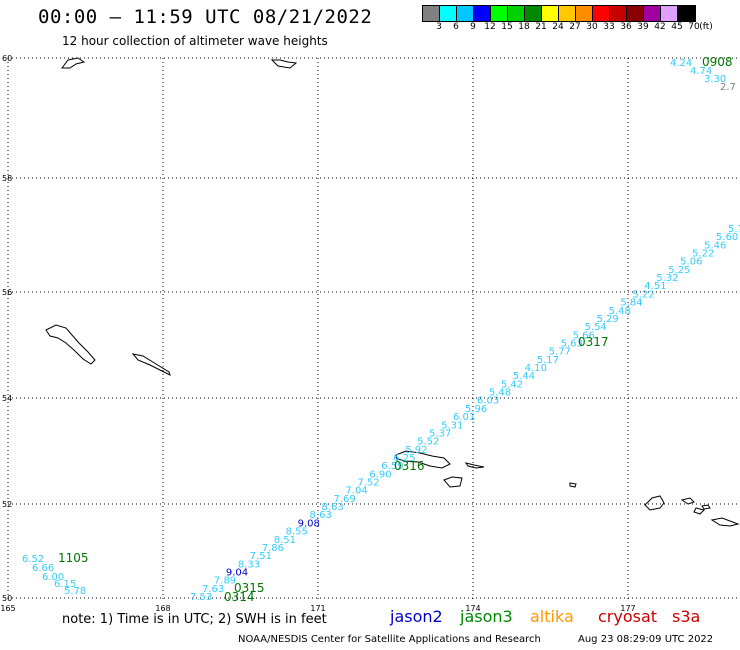  What do you see at coordinates (715, 79) in the screenshot?
I see `swh-value-label: 3.30` at bounding box center [715, 79].